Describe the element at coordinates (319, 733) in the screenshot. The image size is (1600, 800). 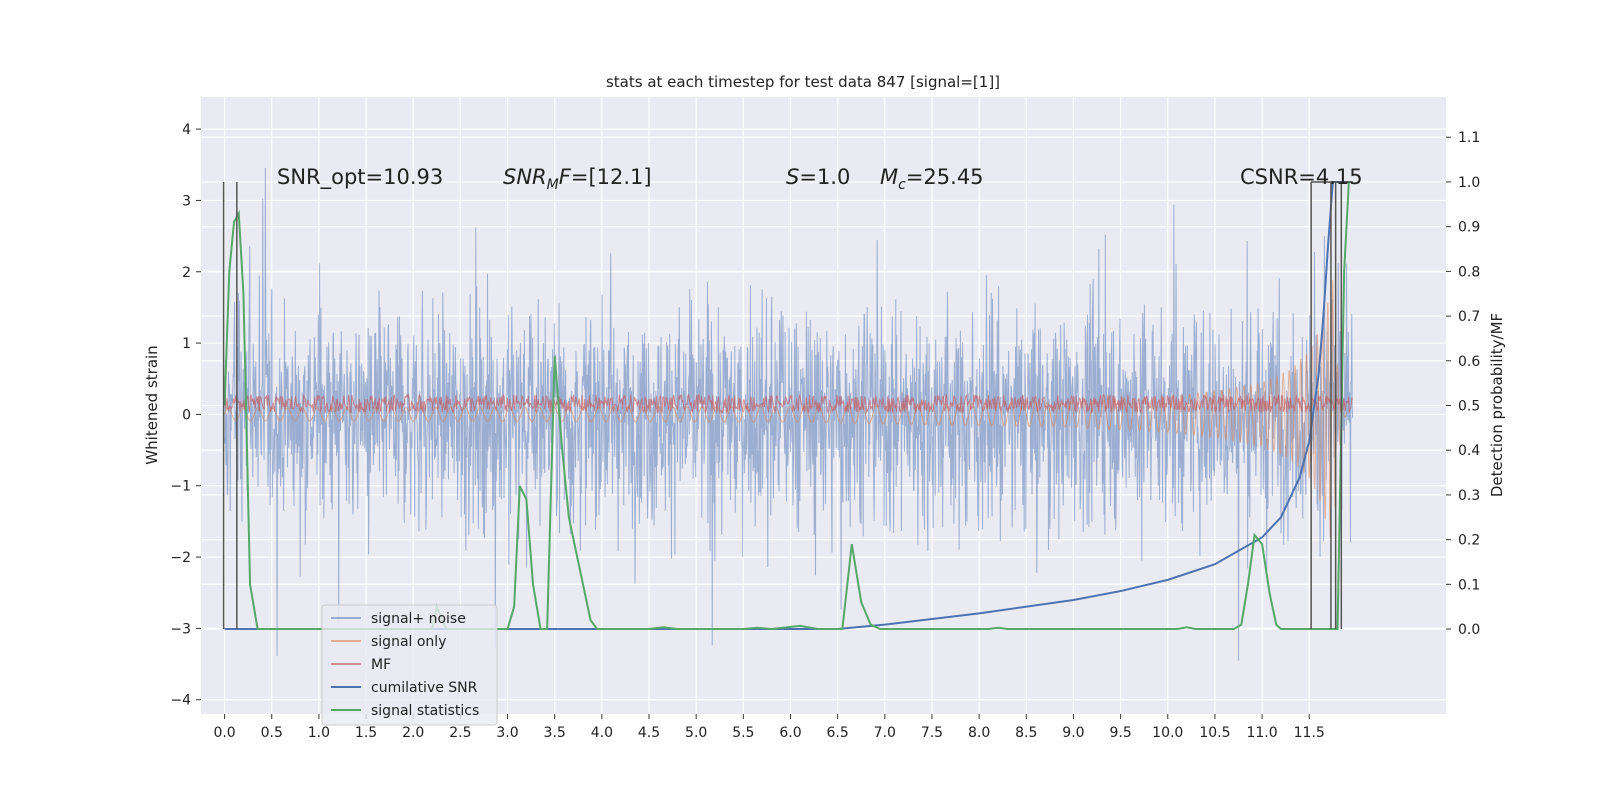
I see `x-tick-label: 1.0` at that location.